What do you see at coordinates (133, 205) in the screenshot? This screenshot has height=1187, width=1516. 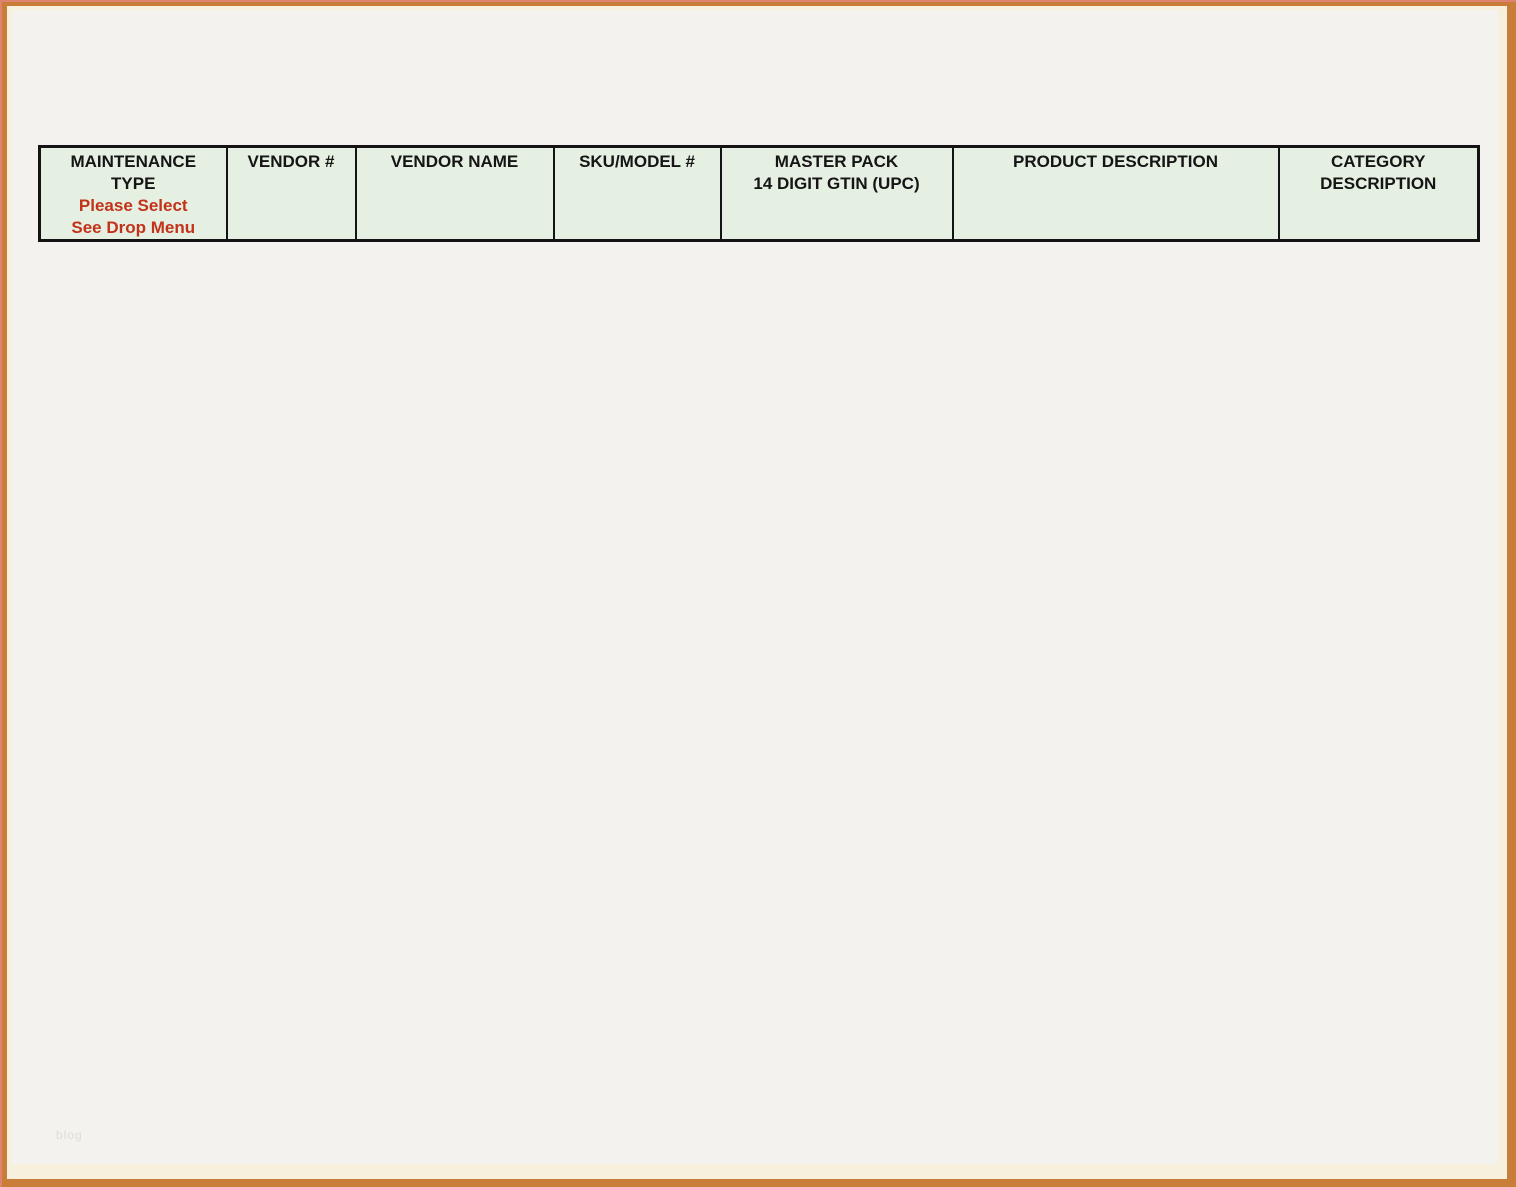 I see `drop-menu-note: Please Select` at bounding box center [133, 205].